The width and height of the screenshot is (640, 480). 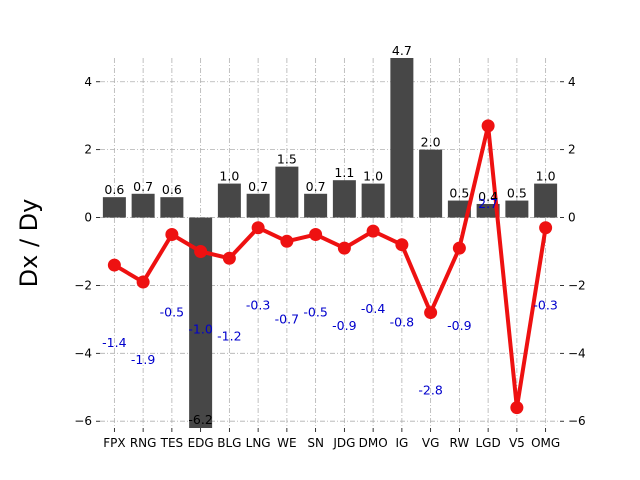 I want to click on x-tick-label: LNG, so click(x=258, y=443).